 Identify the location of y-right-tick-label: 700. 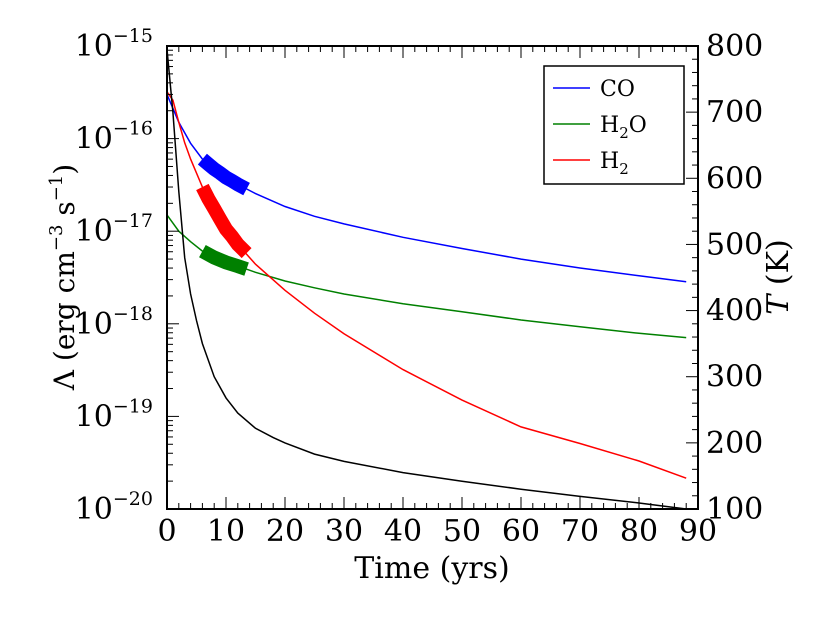
(734, 112).